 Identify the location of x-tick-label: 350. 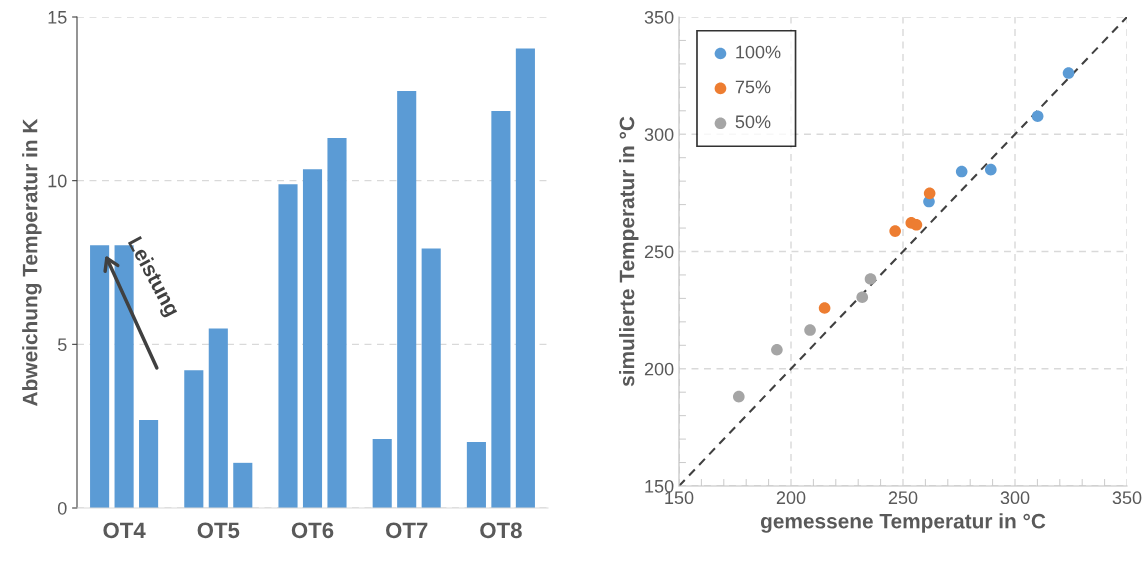
(1127, 498).